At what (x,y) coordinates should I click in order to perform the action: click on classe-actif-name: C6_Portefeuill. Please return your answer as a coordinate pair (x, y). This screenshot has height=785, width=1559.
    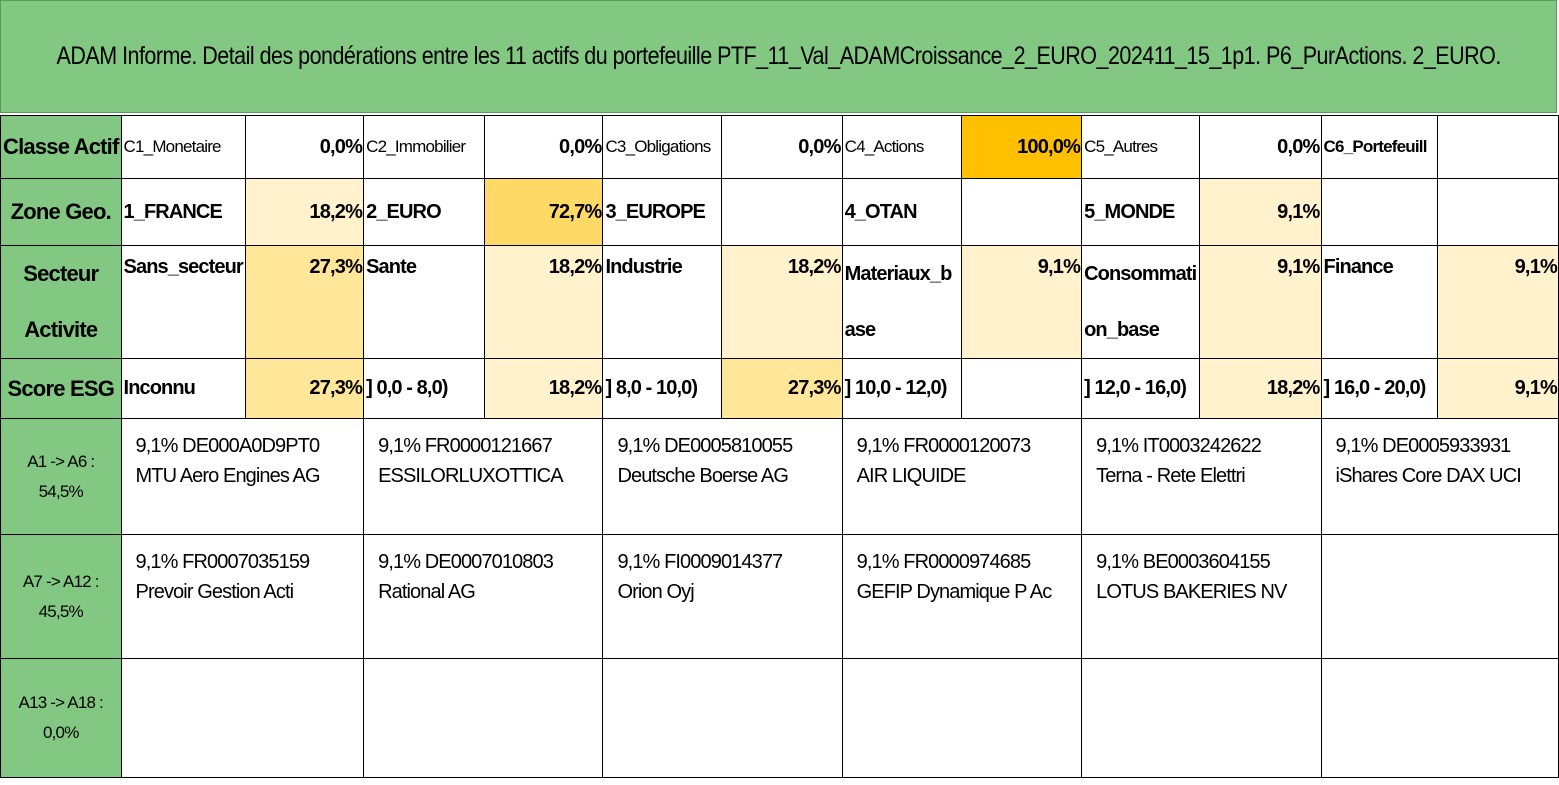
    Looking at the image, I should click on (1379, 147).